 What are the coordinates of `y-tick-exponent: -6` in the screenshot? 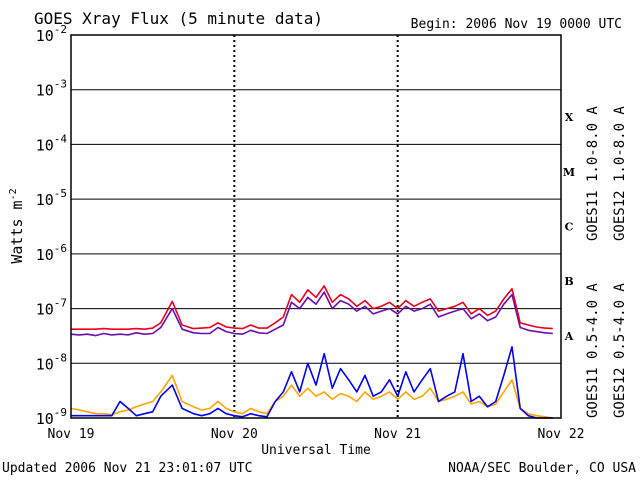 It's located at (60, 248).